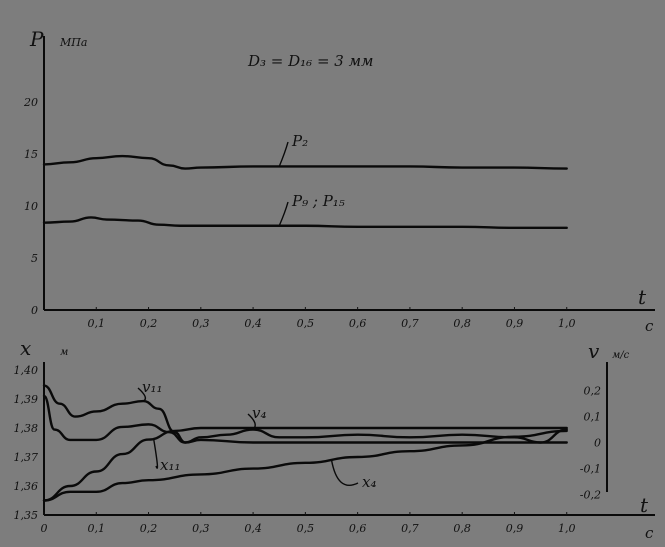 The image size is (665, 547). What do you see at coordinates (152, 387) in the screenshot?
I see `series-label: v₁₁` at bounding box center [152, 387].